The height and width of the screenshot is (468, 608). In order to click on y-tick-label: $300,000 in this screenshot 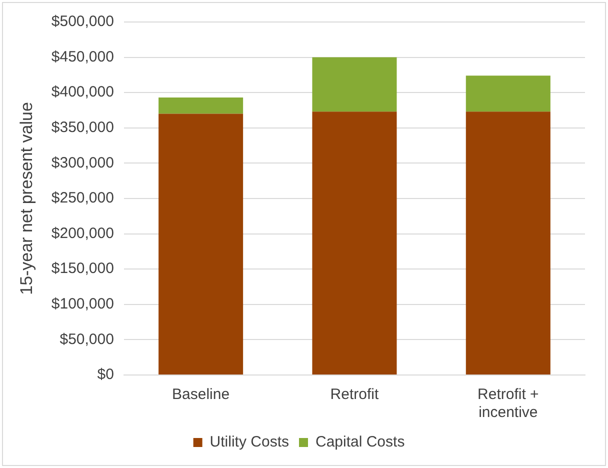, I will do `click(82, 163)`.